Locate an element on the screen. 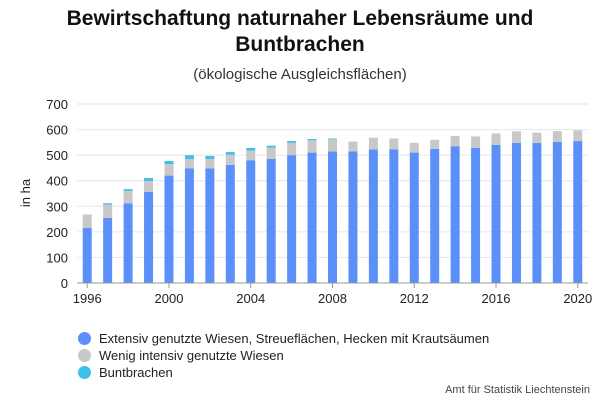  legend-item-buntbrachen: Buntbrachen is located at coordinates (283, 372).